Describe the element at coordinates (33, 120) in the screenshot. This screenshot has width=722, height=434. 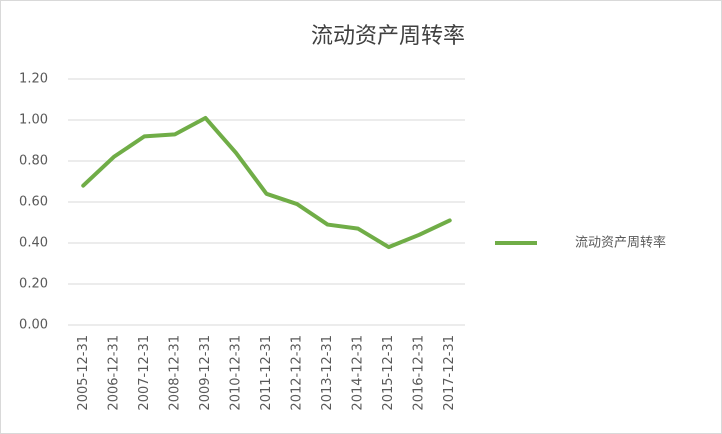
I see `y-tick-label: 1.00` at that location.